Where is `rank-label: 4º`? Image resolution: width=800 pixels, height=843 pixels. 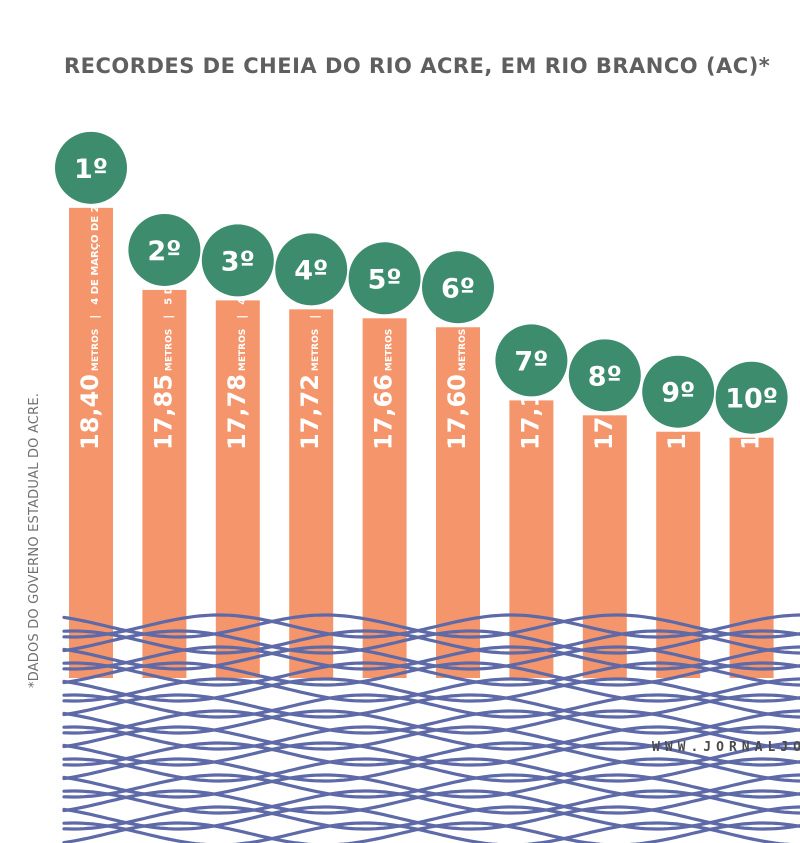 rank-label: 4º is located at coordinates (311, 270).